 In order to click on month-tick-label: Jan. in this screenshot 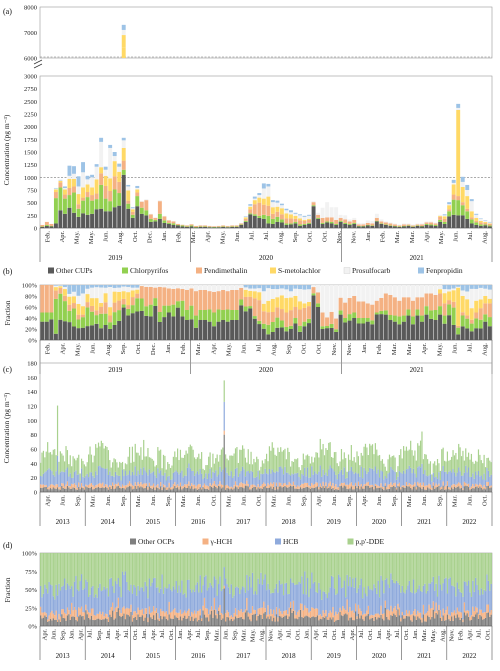, I will do `click(343, 634)`.